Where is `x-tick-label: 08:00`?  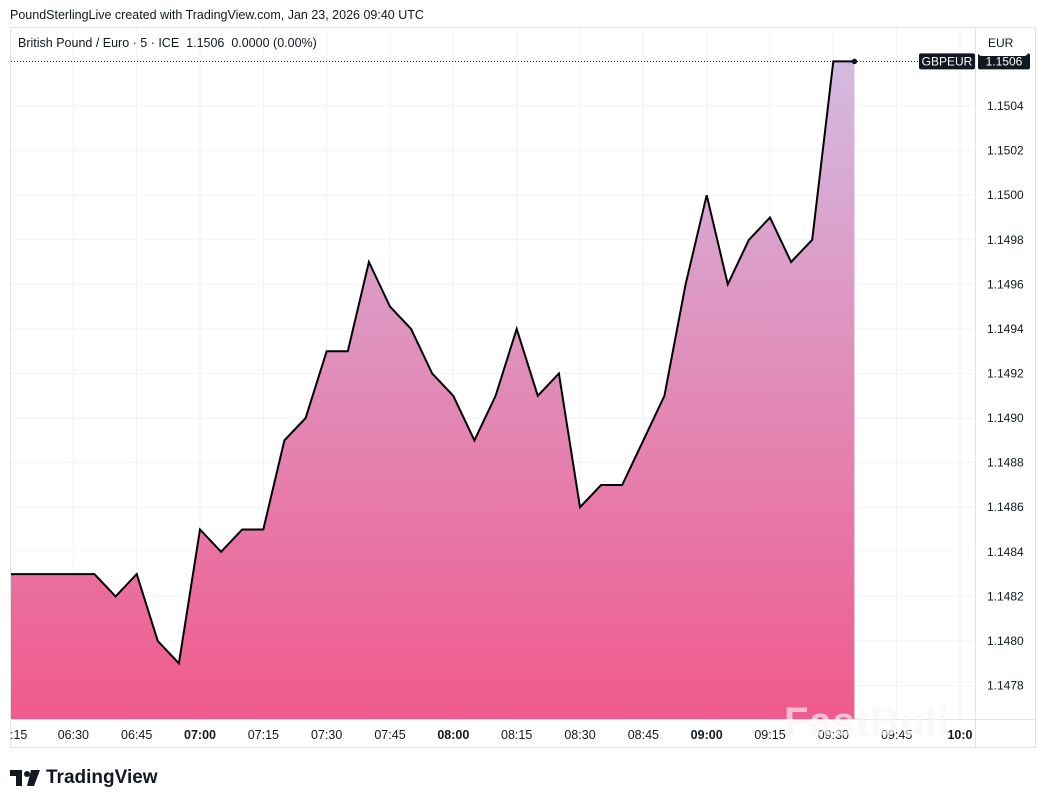 x-tick-label: 08:00 is located at coordinates (453, 735).